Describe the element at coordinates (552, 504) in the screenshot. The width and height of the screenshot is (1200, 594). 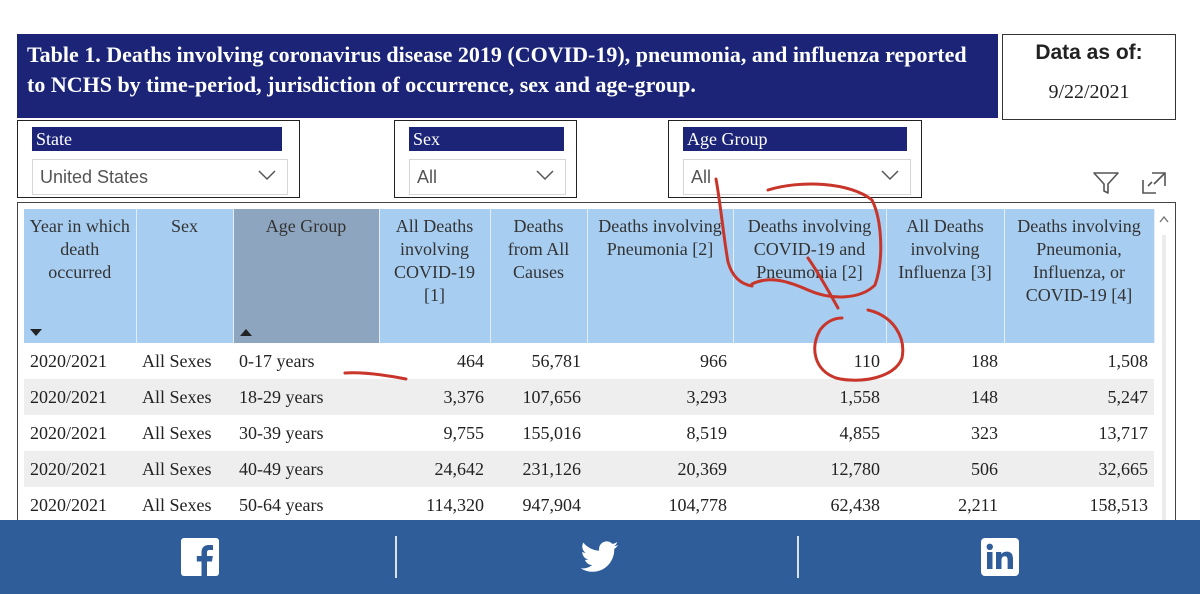
I see `cell-all-cause-deaths: 947,904` at that location.